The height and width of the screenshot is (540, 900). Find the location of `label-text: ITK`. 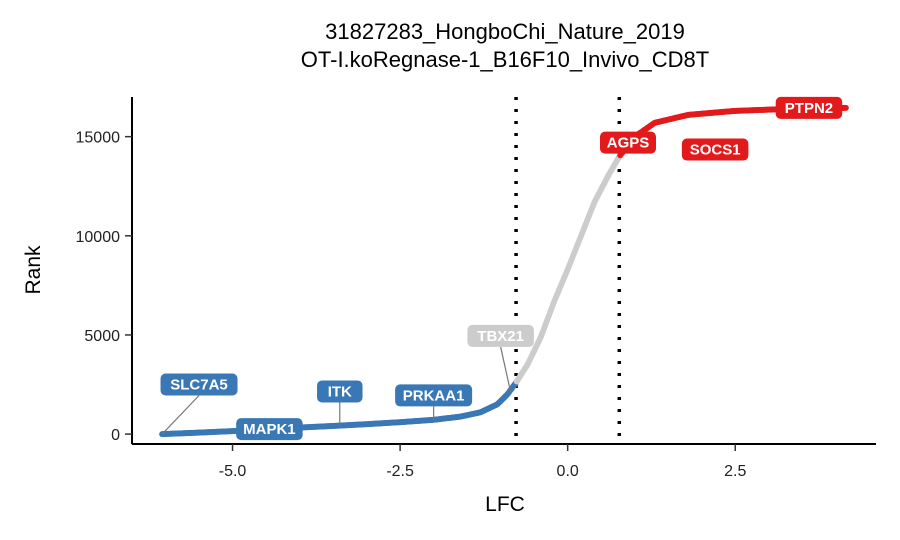

label-text: ITK is located at coordinates (340, 391).